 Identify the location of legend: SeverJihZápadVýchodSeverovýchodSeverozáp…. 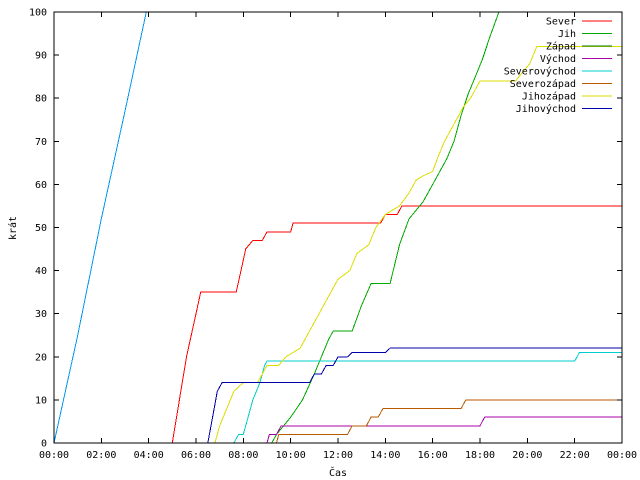
(558, 66).